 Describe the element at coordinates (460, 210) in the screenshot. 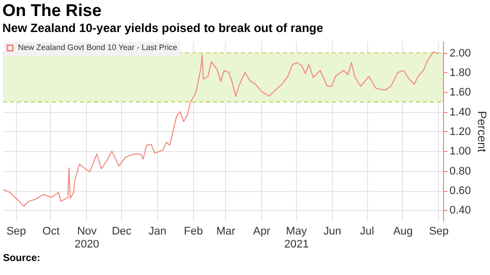

I see `y-tick-label: 0.40` at that location.